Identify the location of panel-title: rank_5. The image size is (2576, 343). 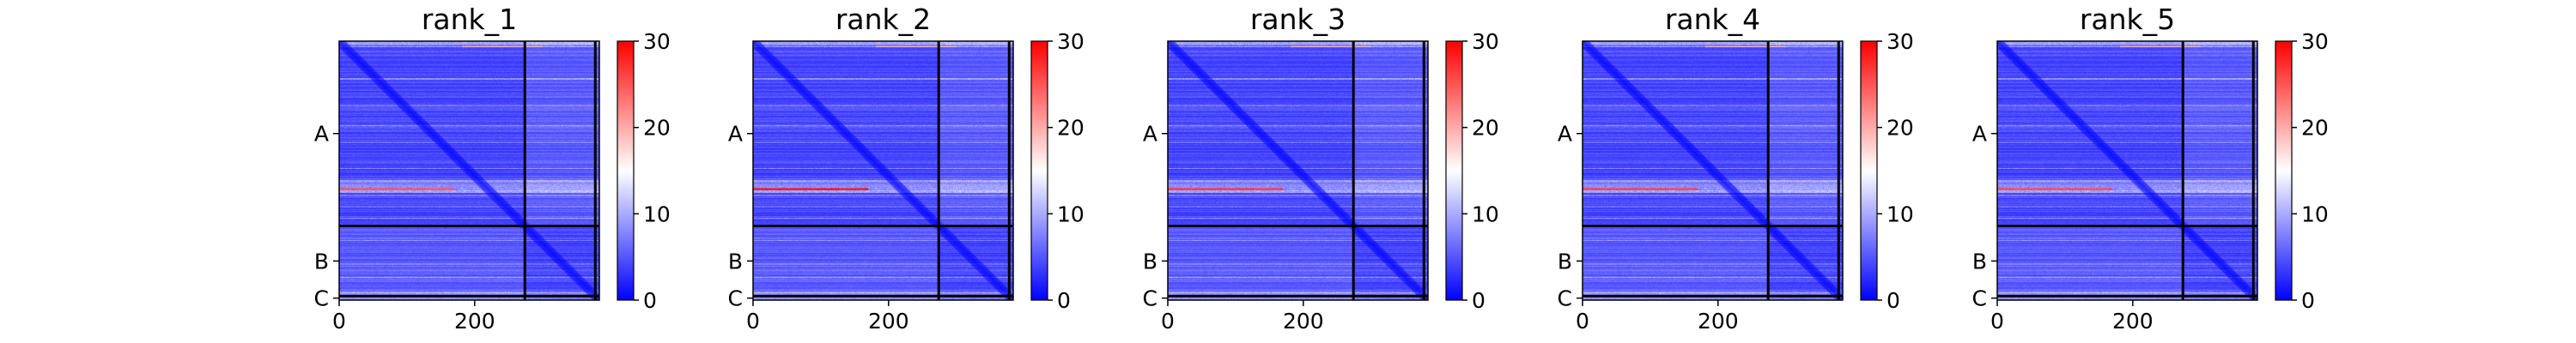
(2127, 19).